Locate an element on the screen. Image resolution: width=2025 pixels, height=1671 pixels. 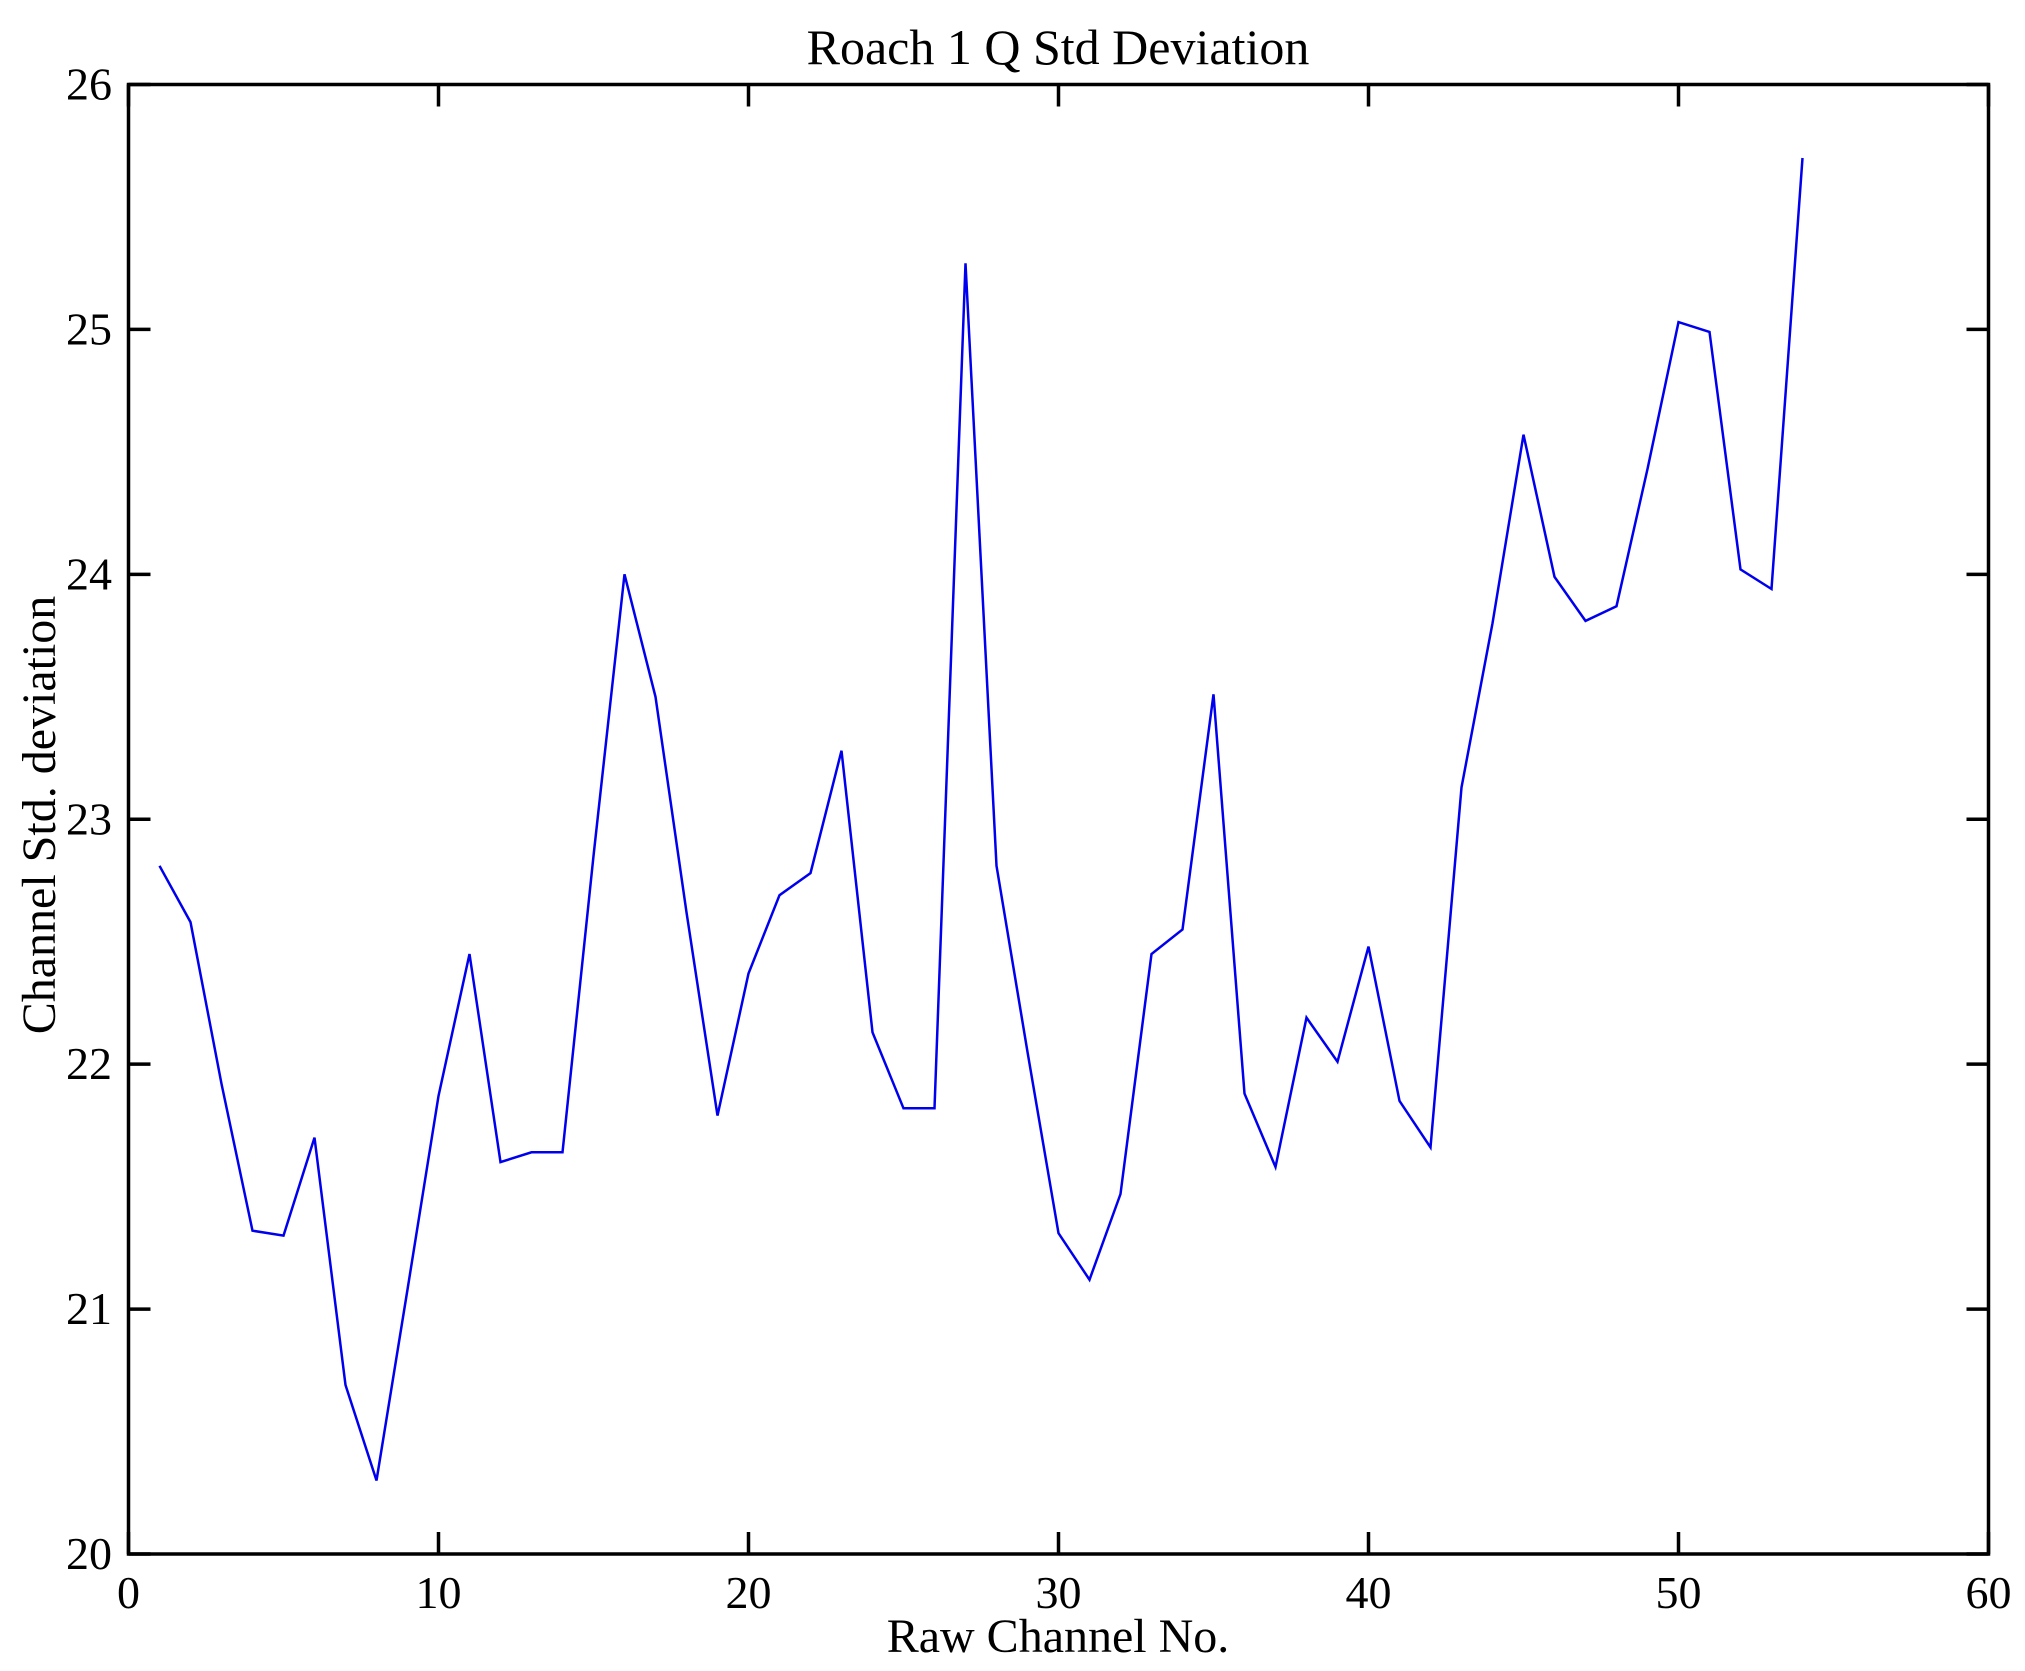
x-axis-tick-labels: 0 10 20 30 40 50 60 is located at coordinates (1064, 1592).